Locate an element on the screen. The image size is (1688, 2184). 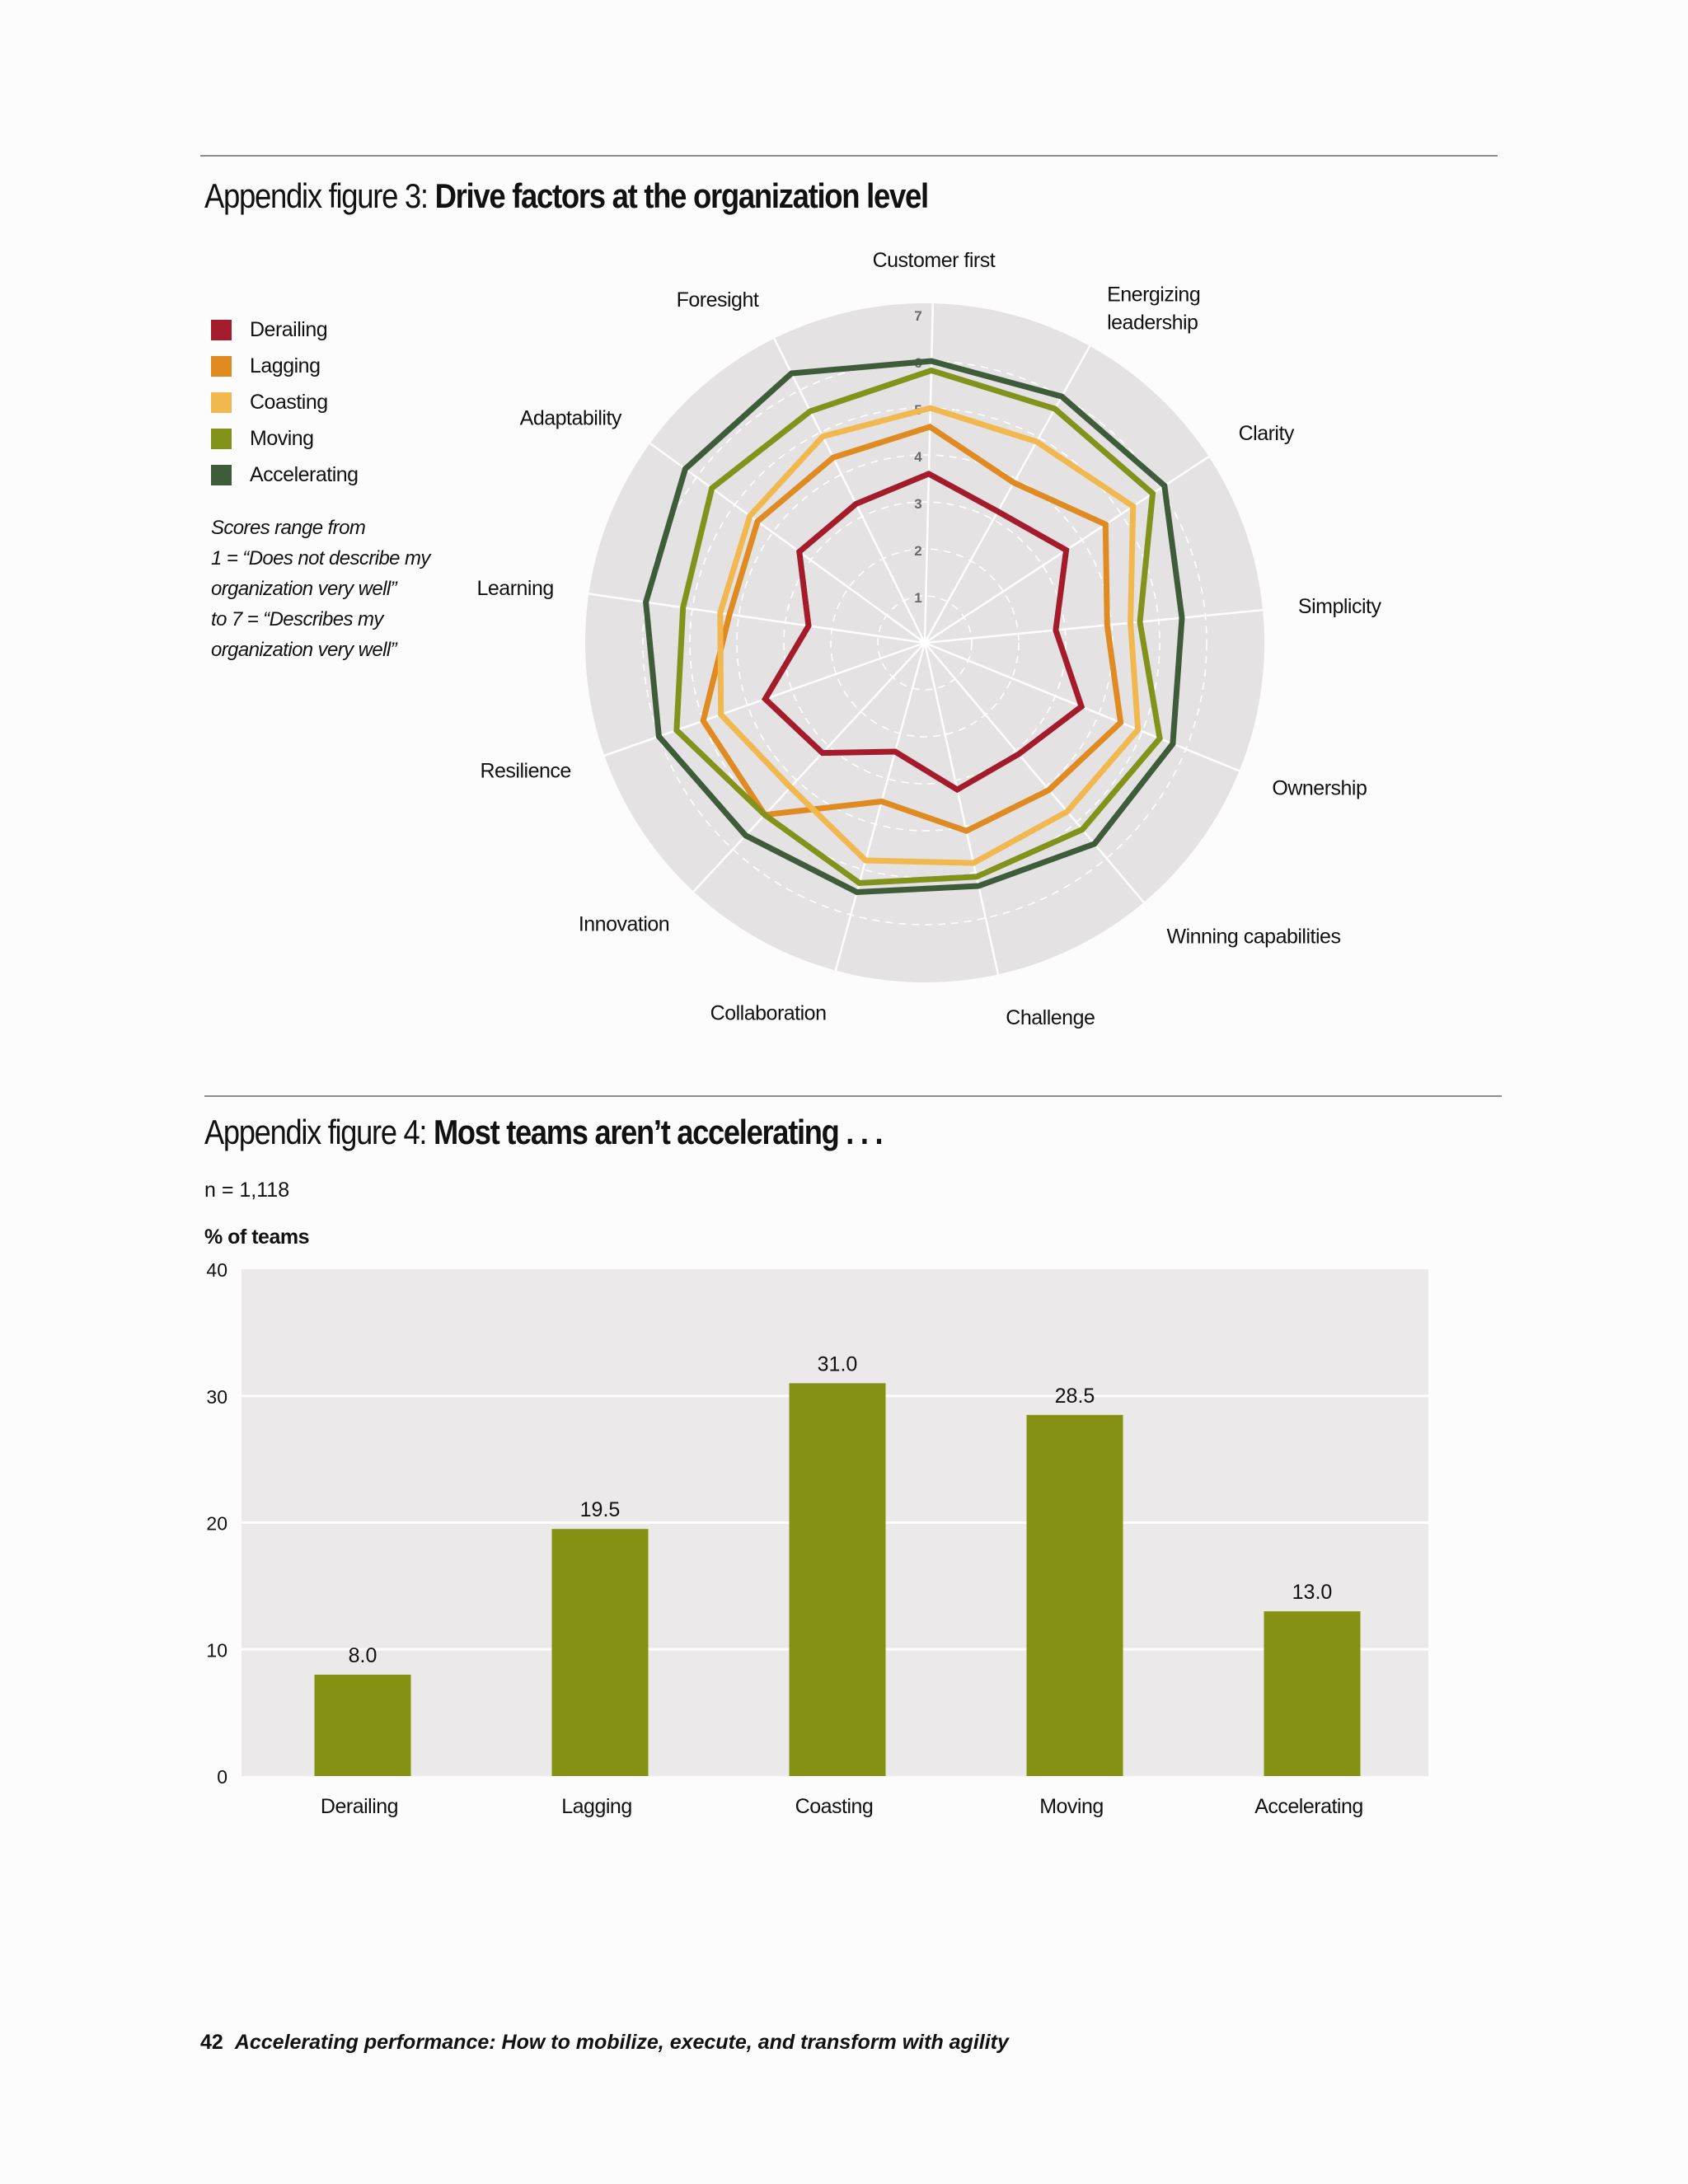
legend-label-coasting: Coasting is located at coordinates (289, 402).